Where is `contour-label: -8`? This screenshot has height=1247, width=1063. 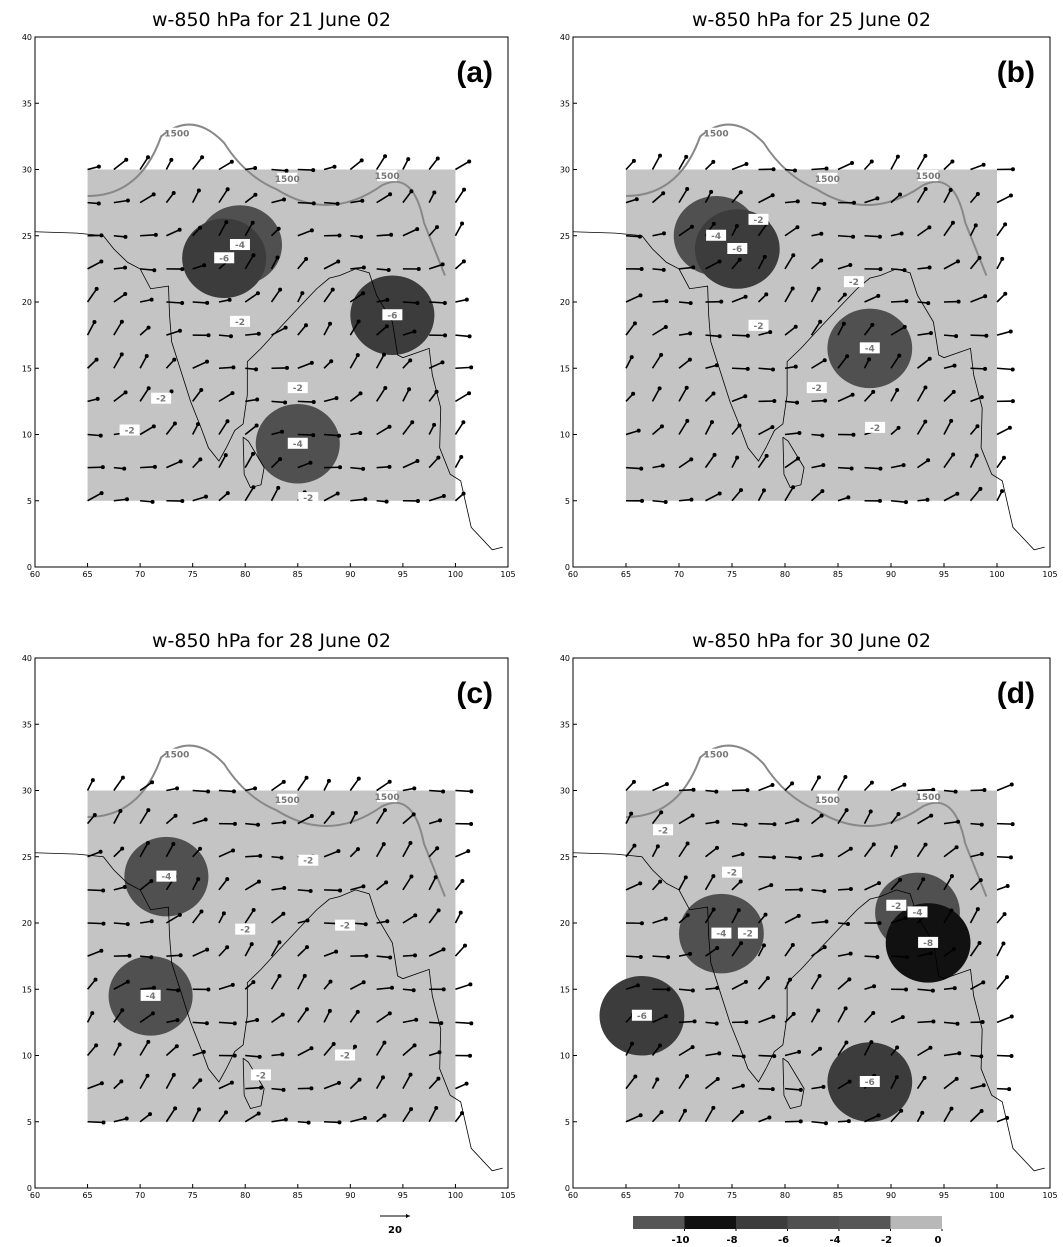 contour-label: -8 is located at coordinates (928, 944).